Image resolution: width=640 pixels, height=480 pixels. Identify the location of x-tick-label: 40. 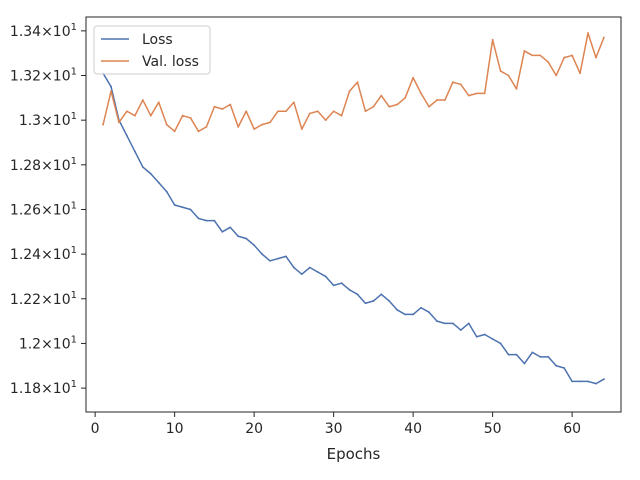
(413, 429).